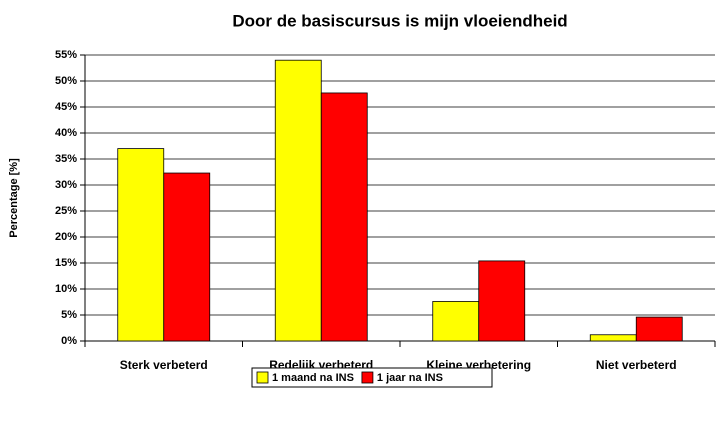 This screenshot has height=423, width=724. Describe the element at coordinates (66, 237) in the screenshot. I see `y-tick-label: 20%` at that location.